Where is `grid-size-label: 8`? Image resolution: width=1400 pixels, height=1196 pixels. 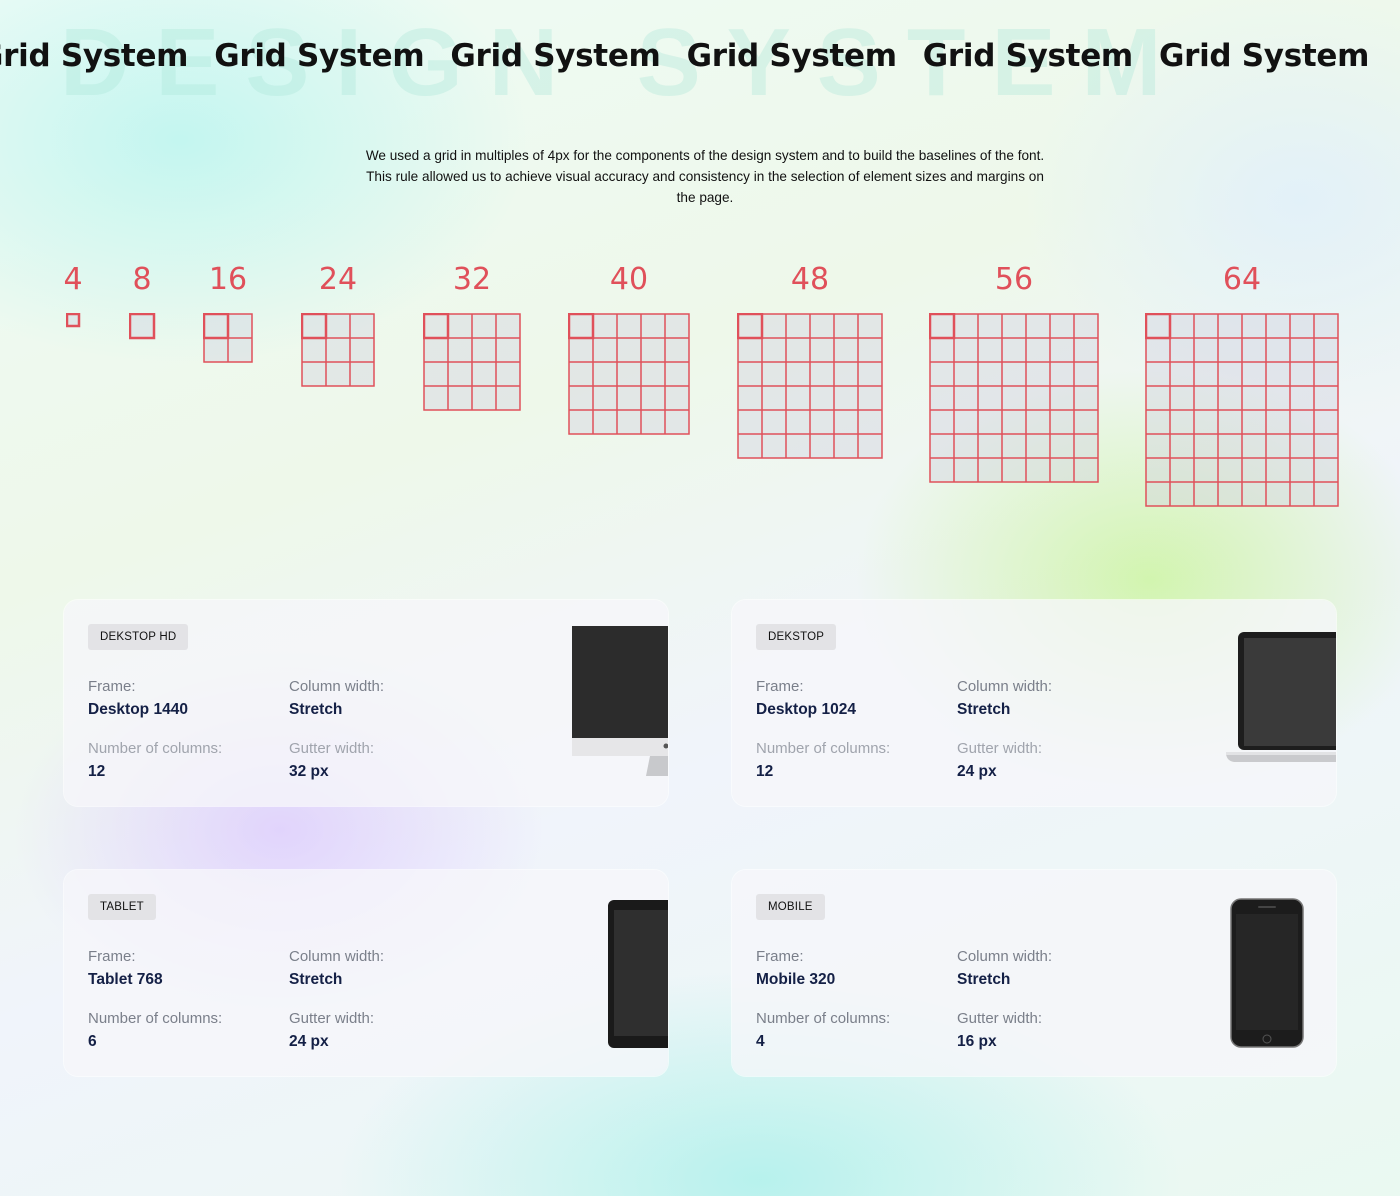
grid-size-label: 8 is located at coordinates (142, 279).